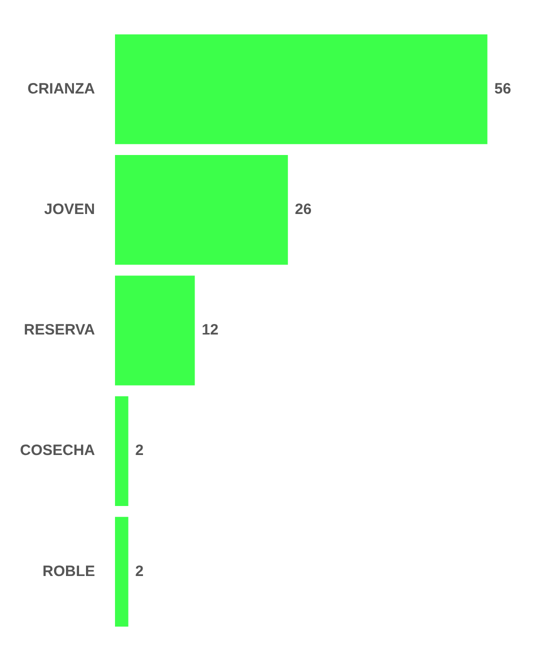  I want to click on y-tick-label: COSECHA, so click(58, 451).